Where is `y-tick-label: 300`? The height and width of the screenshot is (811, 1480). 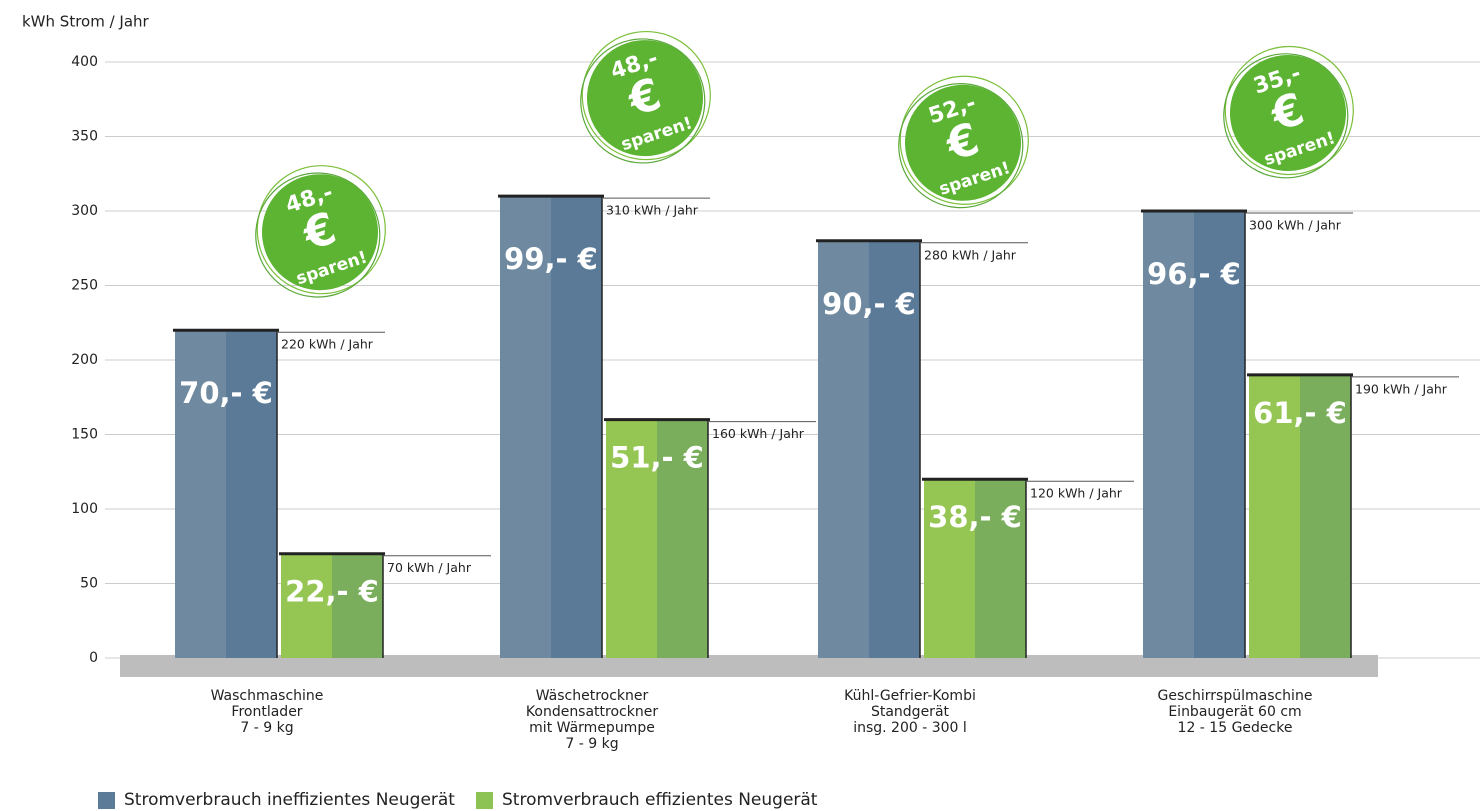
y-tick-label: 300 is located at coordinates (84, 211).